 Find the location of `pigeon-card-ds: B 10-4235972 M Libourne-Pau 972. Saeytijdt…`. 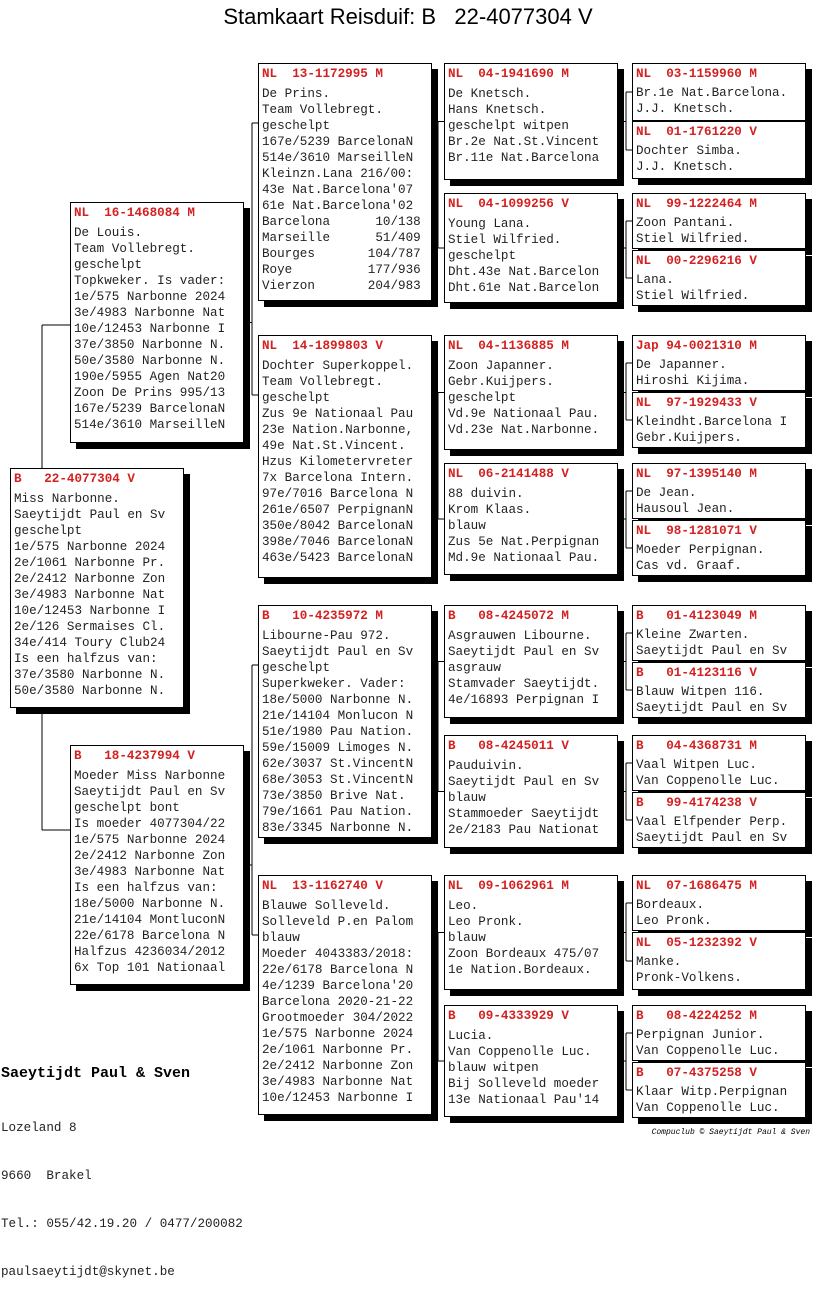

pigeon-card-ds: B 10-4235972 M Libourne-Pau 972. Saeytijdt… is located at coordinates (345, 721).